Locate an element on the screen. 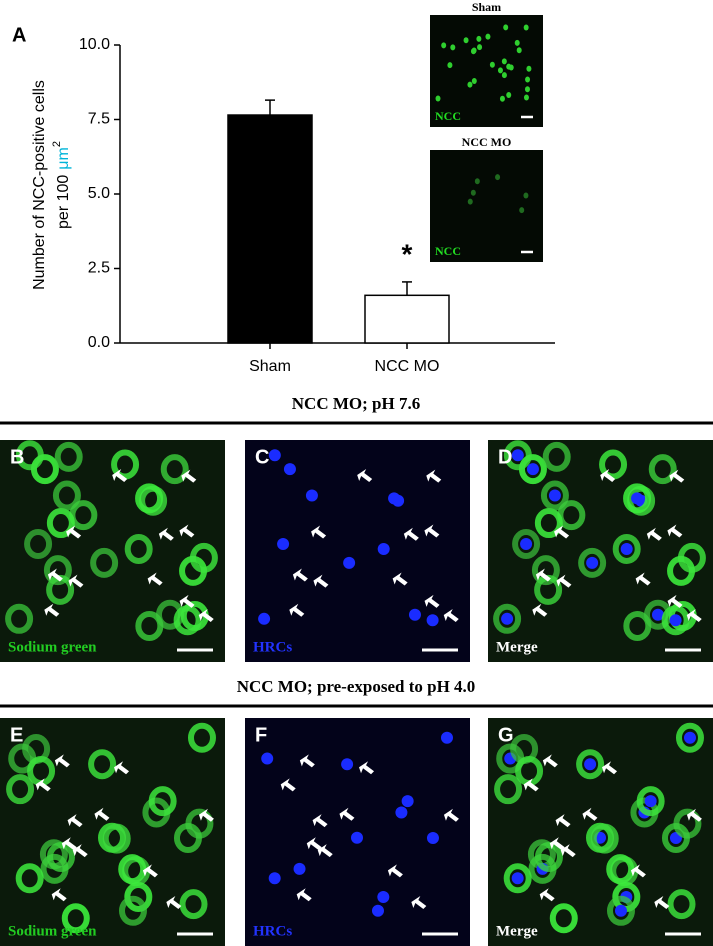 The image size is (713, 946). x-tick-label: NCC MO is located at coordinates (407, 366).